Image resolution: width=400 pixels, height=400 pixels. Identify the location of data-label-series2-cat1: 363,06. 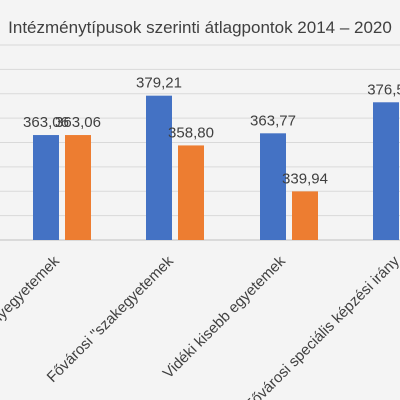
(78, 122).